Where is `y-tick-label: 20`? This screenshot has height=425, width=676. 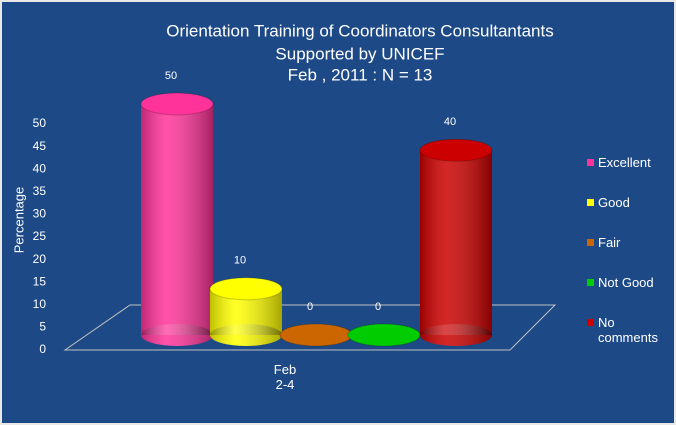 y-tick-label: 20 is located at coordinates (40, 259).